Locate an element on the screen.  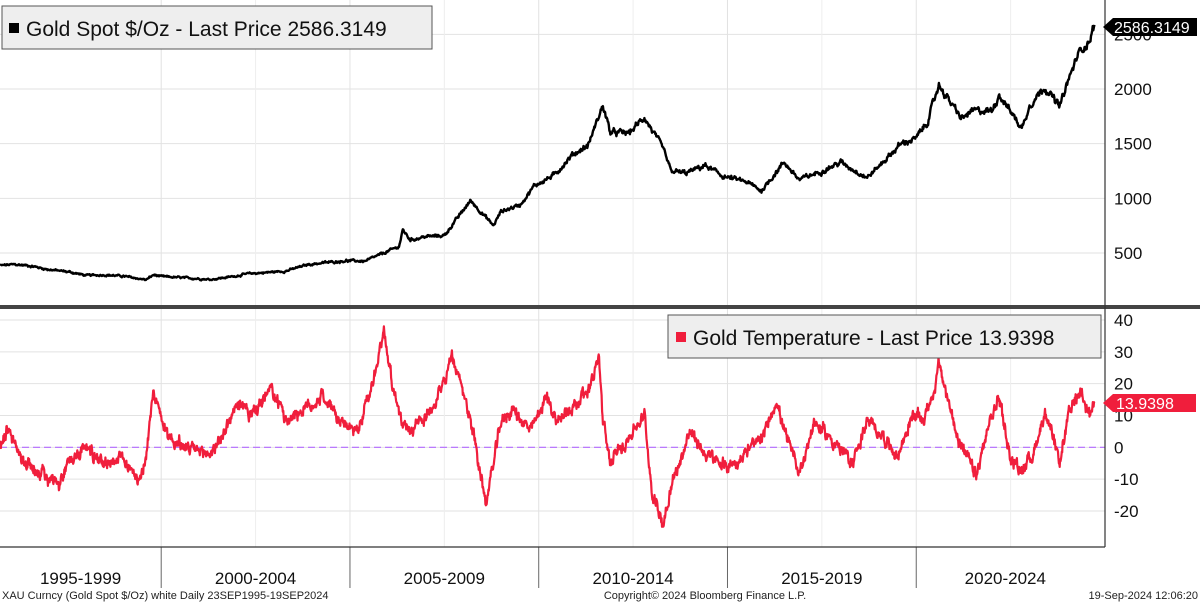
x-axis-period-label: 2000-2004 is located at coordinates (255, 578).